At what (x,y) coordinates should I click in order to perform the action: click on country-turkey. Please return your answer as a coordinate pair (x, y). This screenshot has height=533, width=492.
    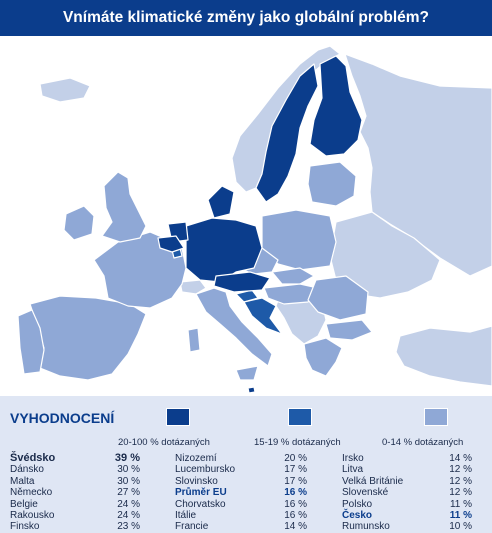
    Looking at the image, I should click on (443, 356).